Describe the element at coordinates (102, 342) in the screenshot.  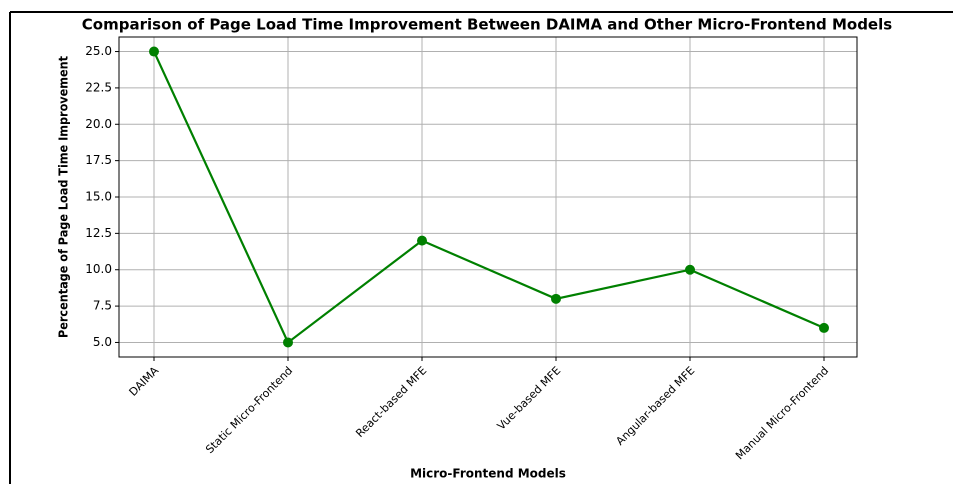
I see `y-tick-label: 5.0` at that location.